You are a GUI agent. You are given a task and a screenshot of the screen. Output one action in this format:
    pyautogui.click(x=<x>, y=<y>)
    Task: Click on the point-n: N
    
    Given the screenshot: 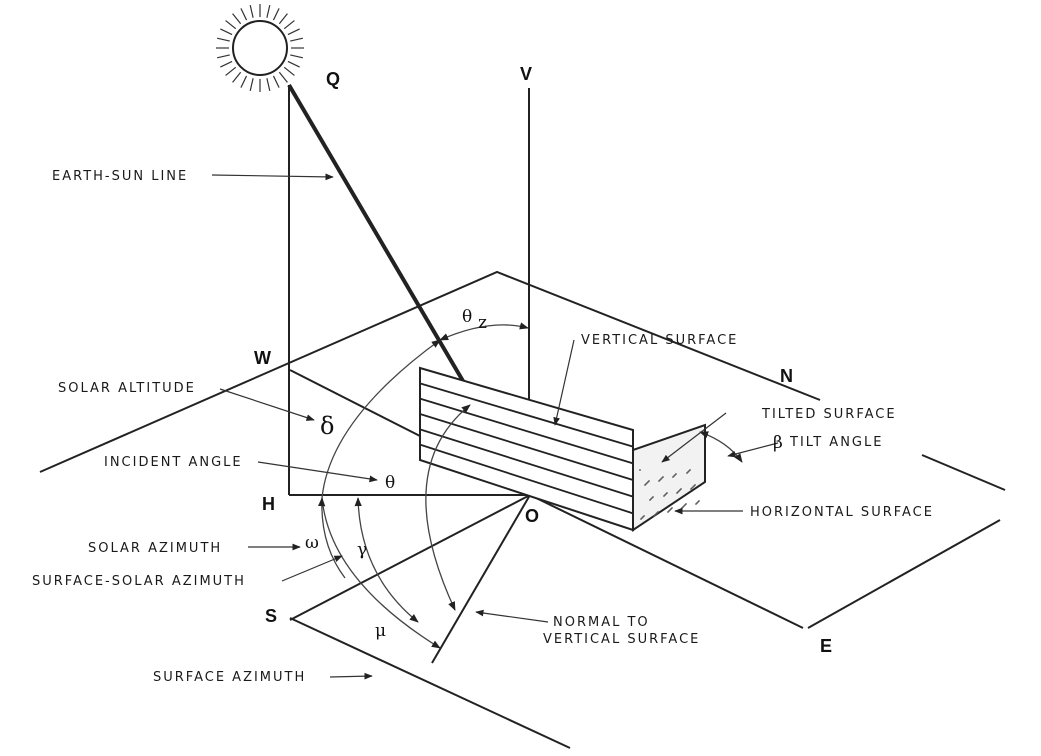 What is the action you would take?
    pyautogui.click(x=786, y=376)
    